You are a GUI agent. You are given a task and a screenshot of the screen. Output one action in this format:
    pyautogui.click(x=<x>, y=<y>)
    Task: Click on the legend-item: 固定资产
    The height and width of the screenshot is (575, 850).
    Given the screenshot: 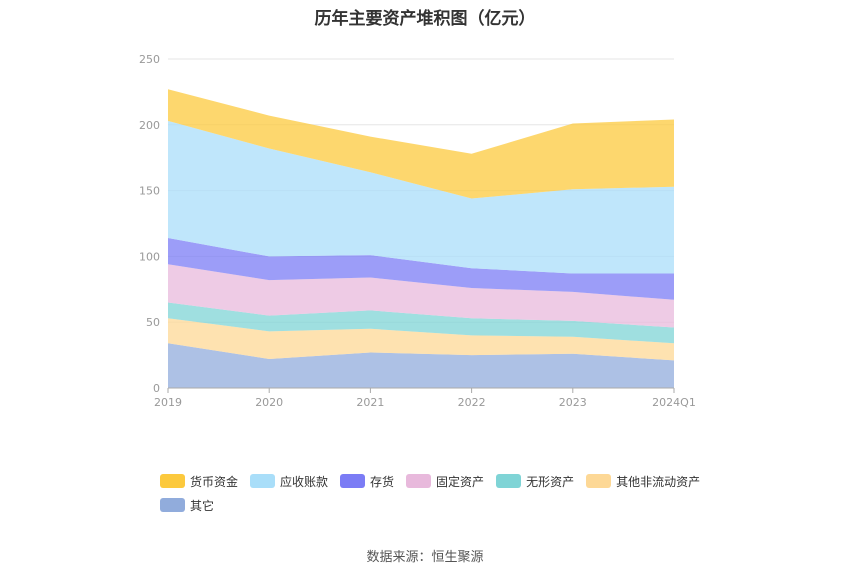 What is the action you would take?
    pyautogui.click(x=445, y=481)
    